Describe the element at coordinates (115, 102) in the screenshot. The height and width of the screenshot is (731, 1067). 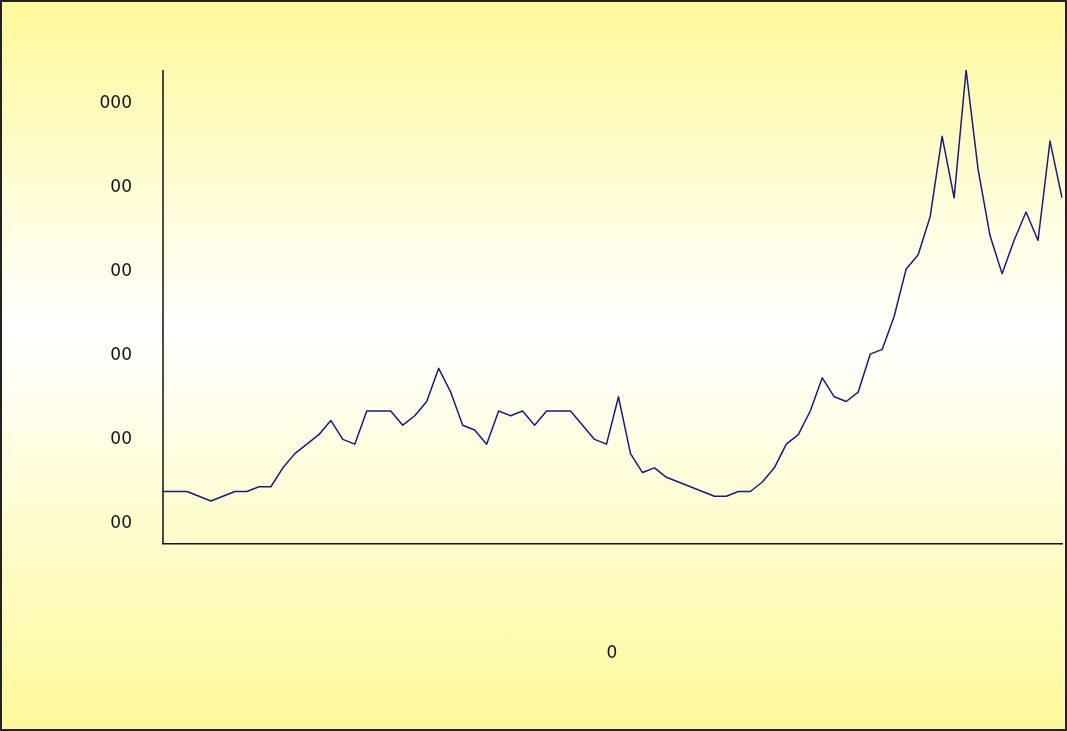
I see `text: 000` at that location.